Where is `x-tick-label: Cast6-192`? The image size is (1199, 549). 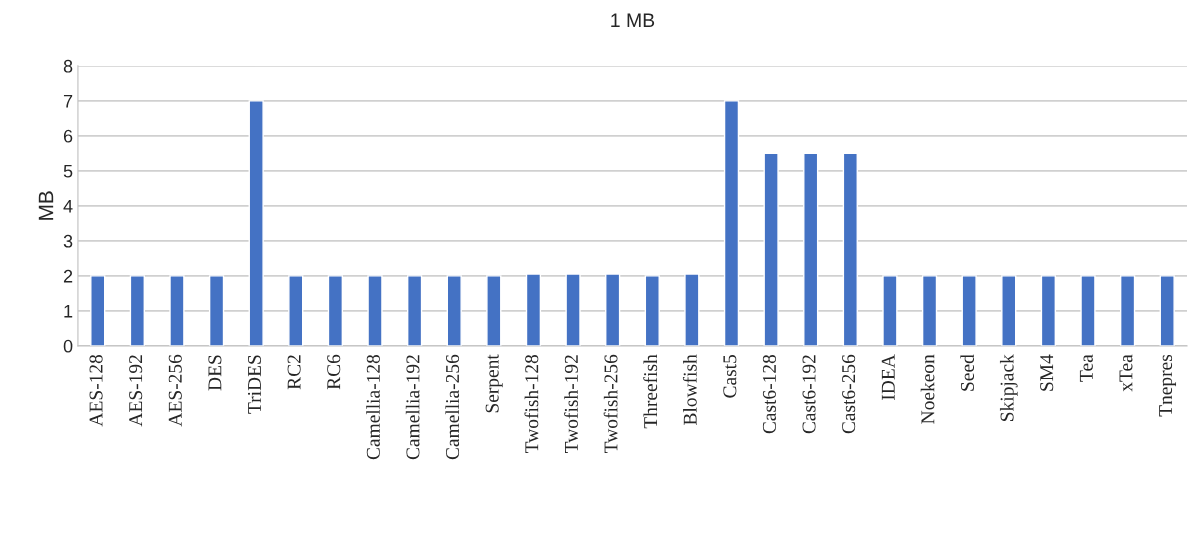
x-tick-label: Cast6-192 is located at coordinates (809, 394).